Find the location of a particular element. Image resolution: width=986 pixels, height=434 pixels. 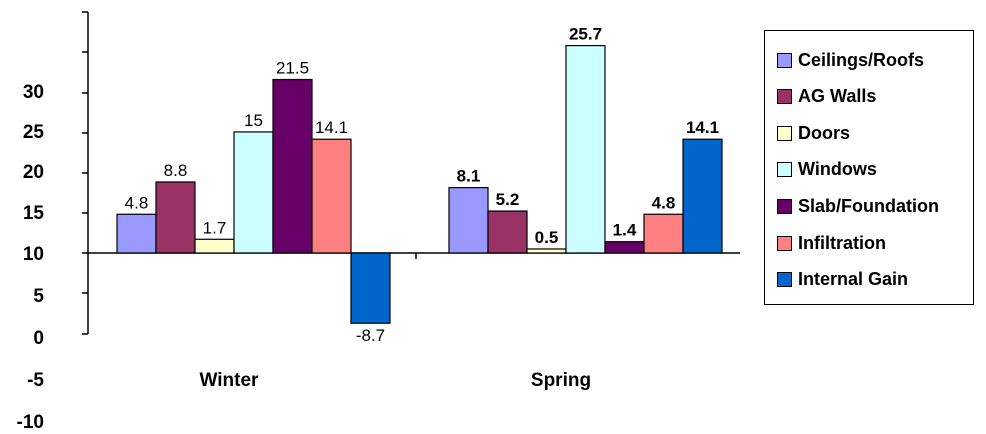

legend-item: Ceilings/Roofs is located at coordinates (850, 60).